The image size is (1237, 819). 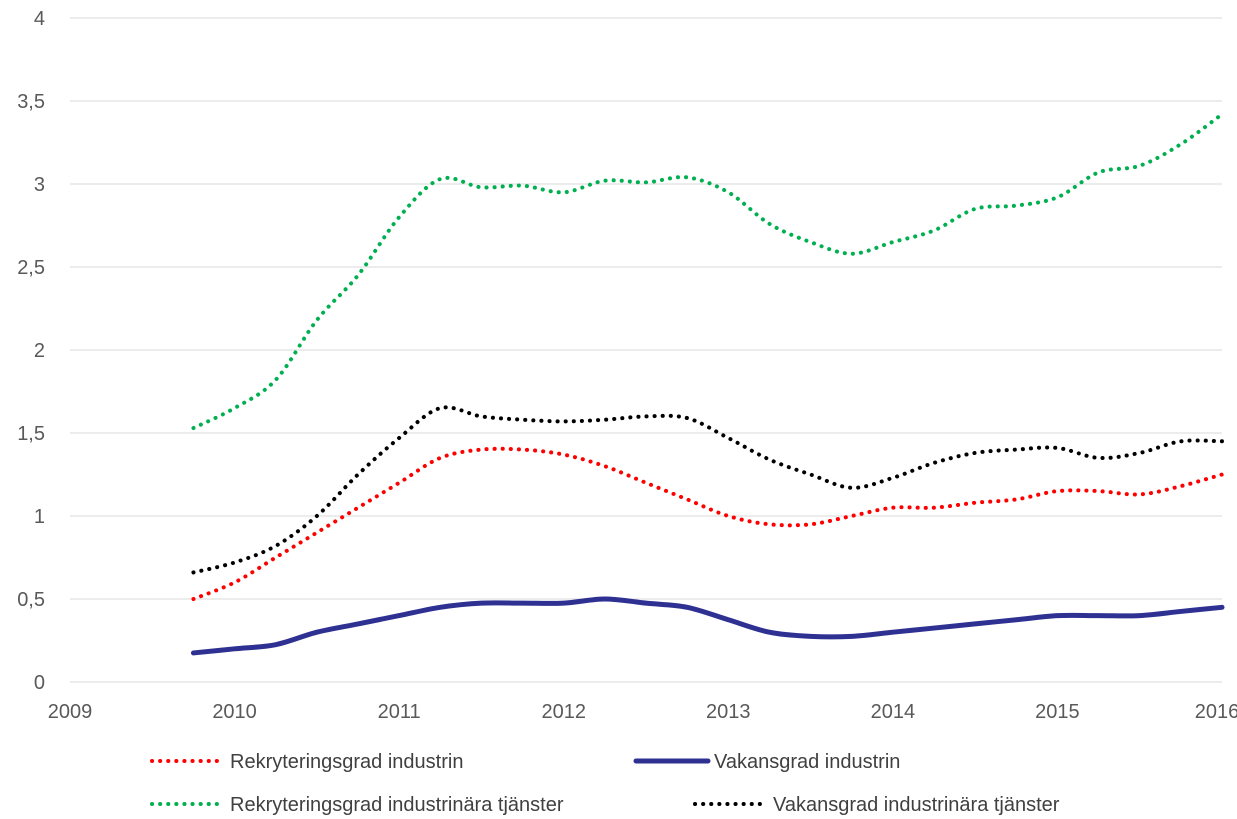 What do you see at coordinates (346, 762) in the screenshot?
I see `legend-label: Rekryteringsgrad industrin` at bounding box center [346, 762].